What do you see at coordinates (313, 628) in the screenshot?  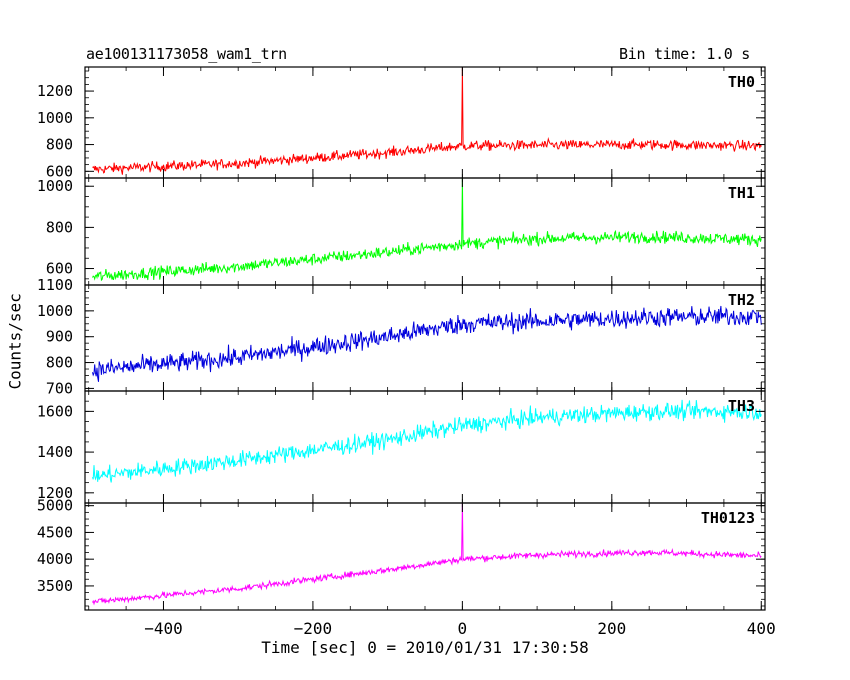 I see `x-tick-label: −200` at bounding box center [313, 628].